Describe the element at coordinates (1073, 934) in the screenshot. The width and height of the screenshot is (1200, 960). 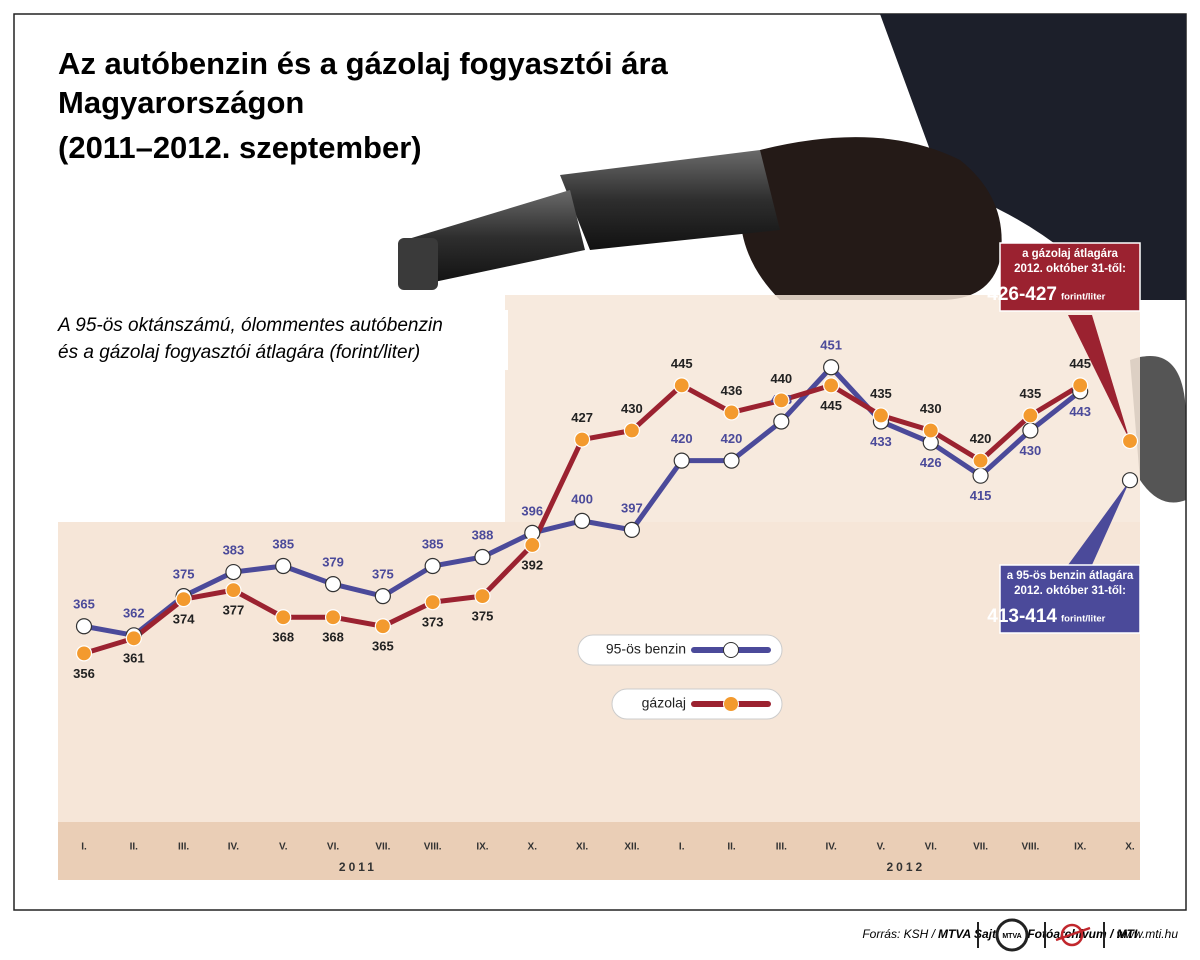
I see `logo` at that location.